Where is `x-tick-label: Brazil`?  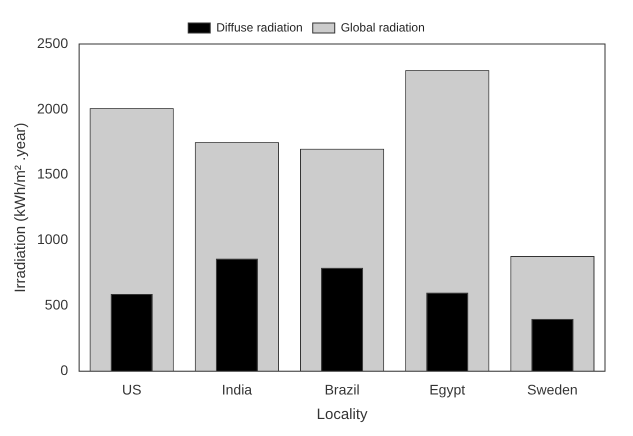 x-tick-label: Brazil is located at coordinates (342, 389).